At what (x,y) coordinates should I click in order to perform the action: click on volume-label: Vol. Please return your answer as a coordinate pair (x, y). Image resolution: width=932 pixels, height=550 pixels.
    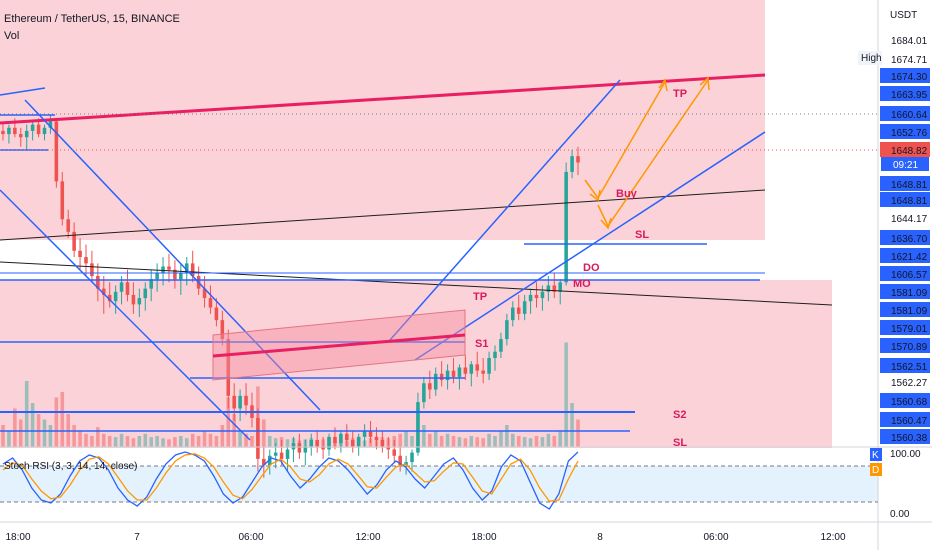
    Looking at the image, I should click on (12, 36).